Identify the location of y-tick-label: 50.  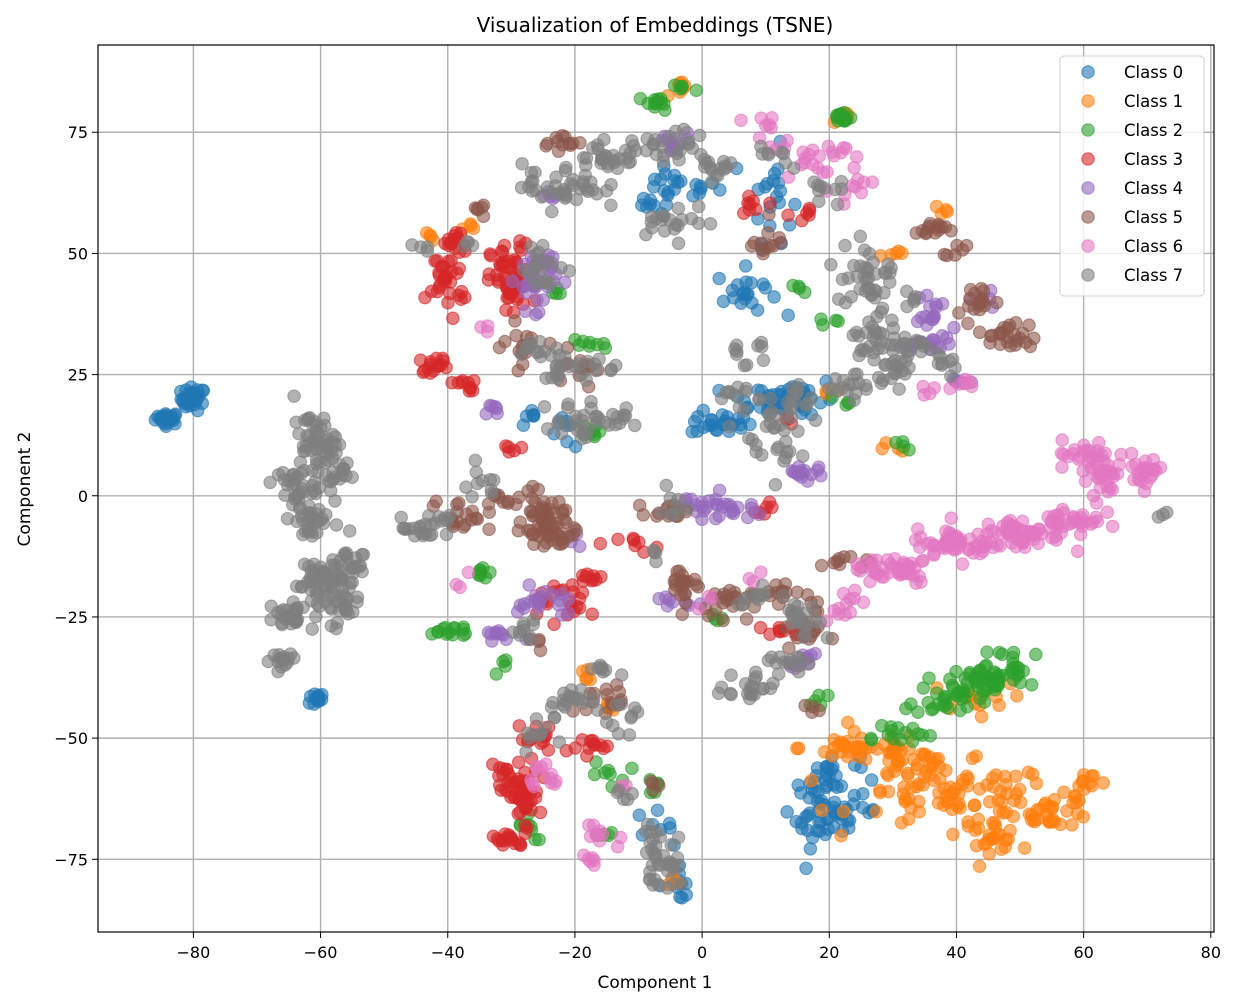
(78, 253).